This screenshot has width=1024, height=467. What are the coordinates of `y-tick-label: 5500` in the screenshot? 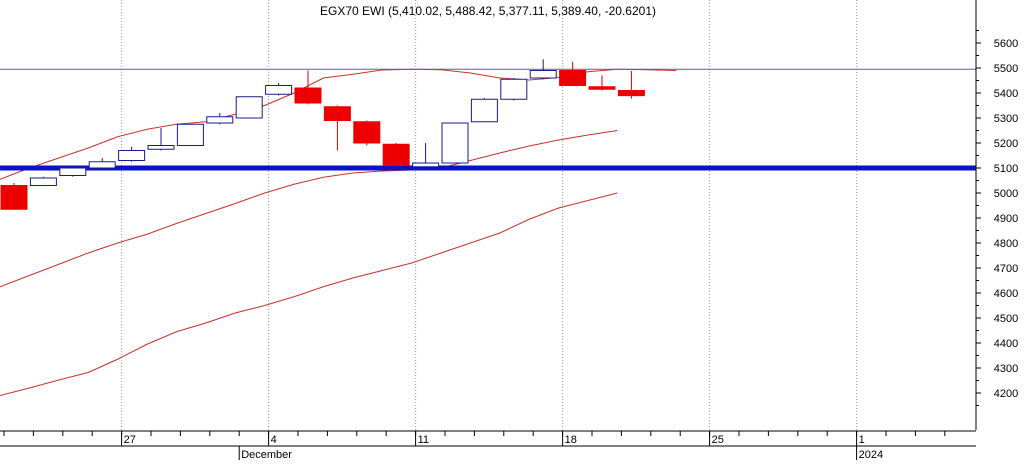 It's located at (1006, 69).